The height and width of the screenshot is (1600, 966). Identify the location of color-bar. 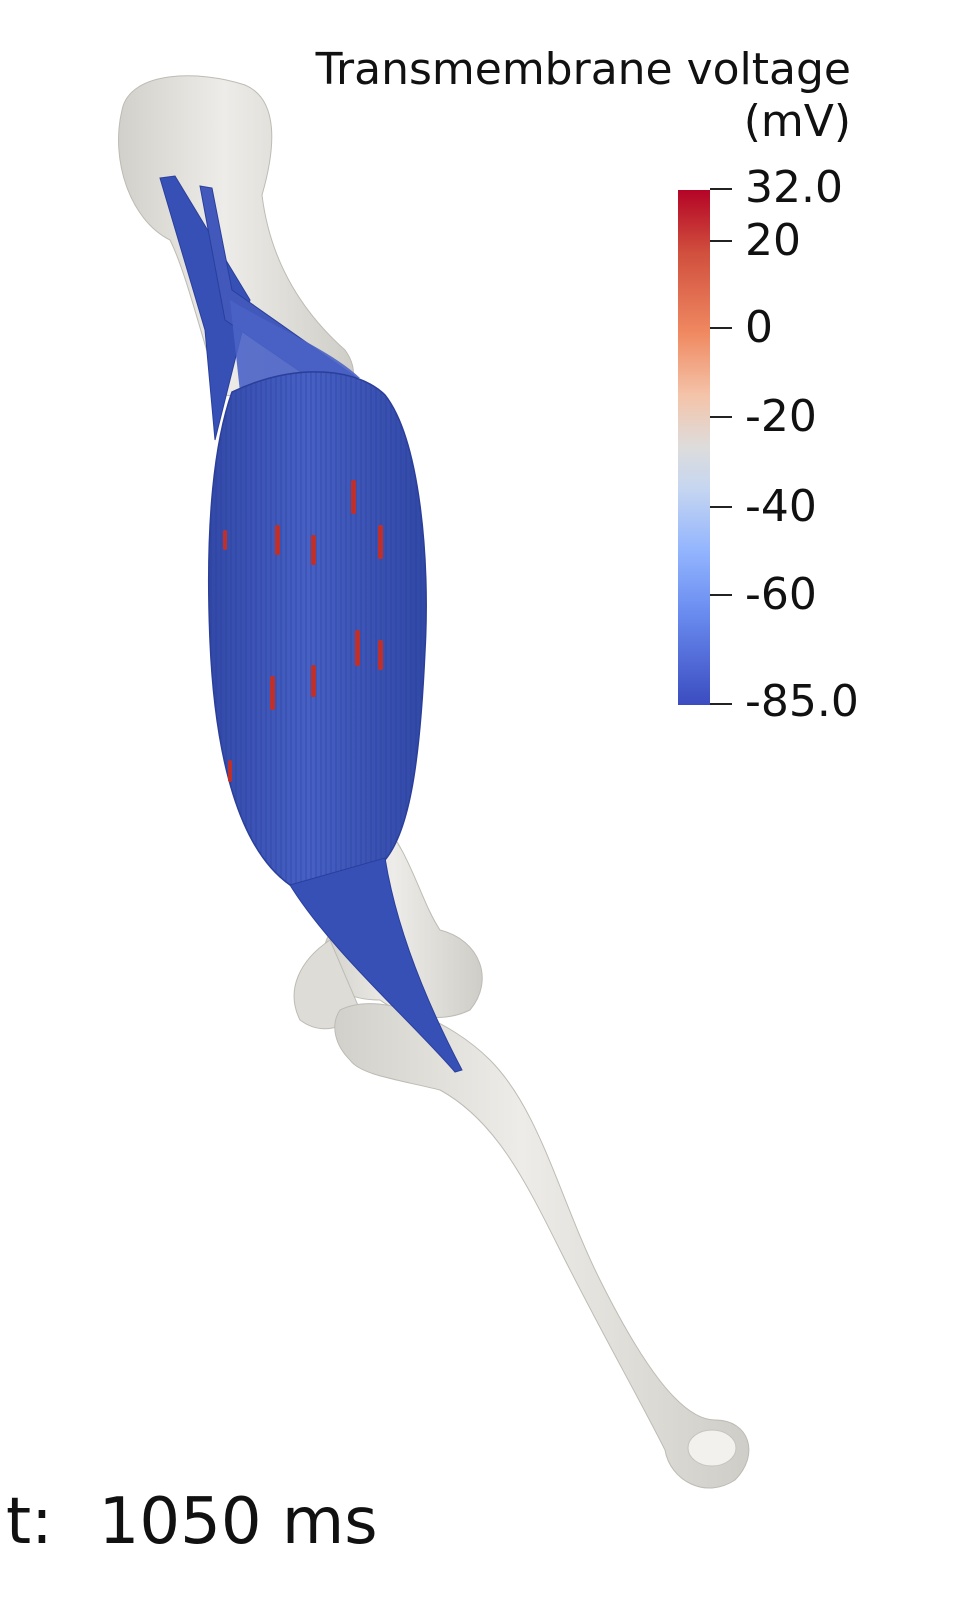
(694, 447).